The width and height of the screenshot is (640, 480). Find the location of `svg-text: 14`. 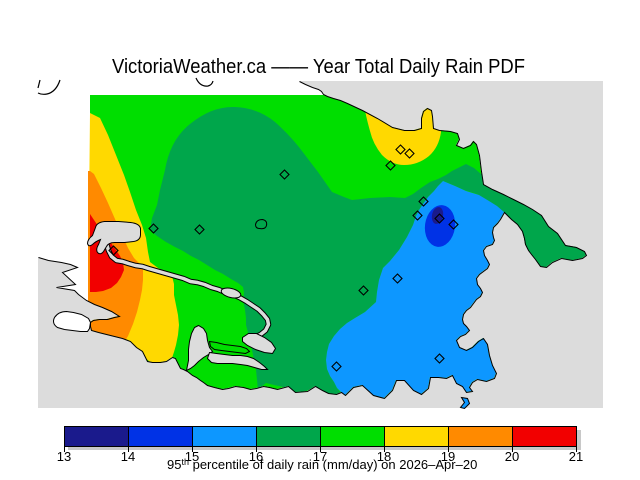

svg-text: 14 is located at coordinates (128, 456).